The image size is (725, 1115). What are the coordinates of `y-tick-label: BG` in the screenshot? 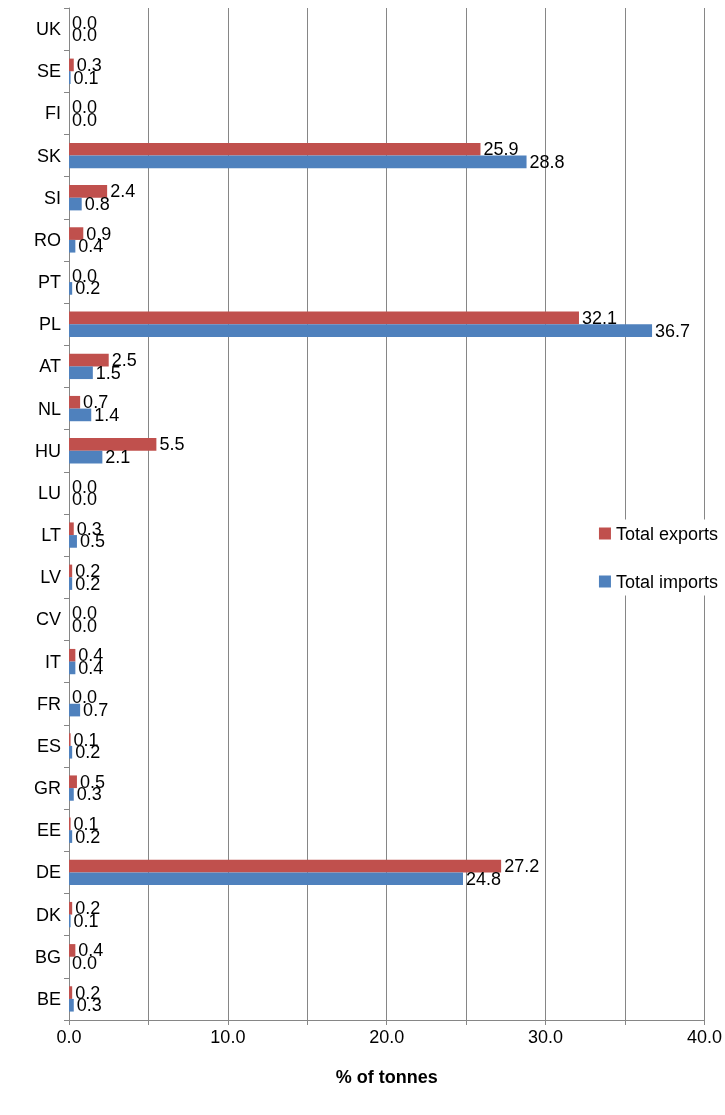 It's located at (47, 956).